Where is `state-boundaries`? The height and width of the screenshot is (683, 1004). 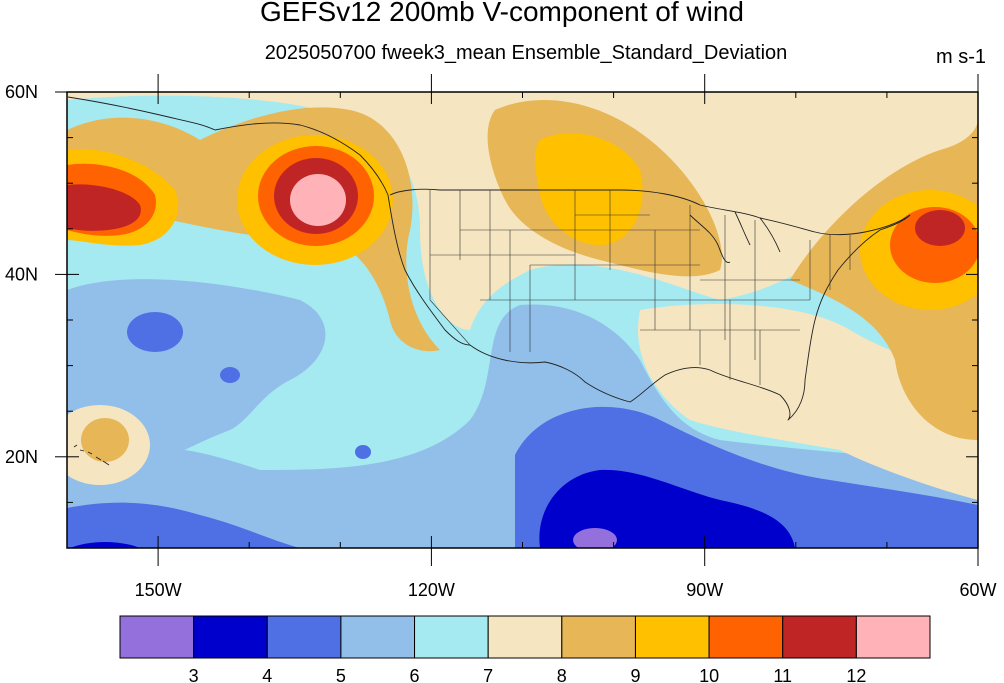
state-boundaries is located at coordinates (640, 287).